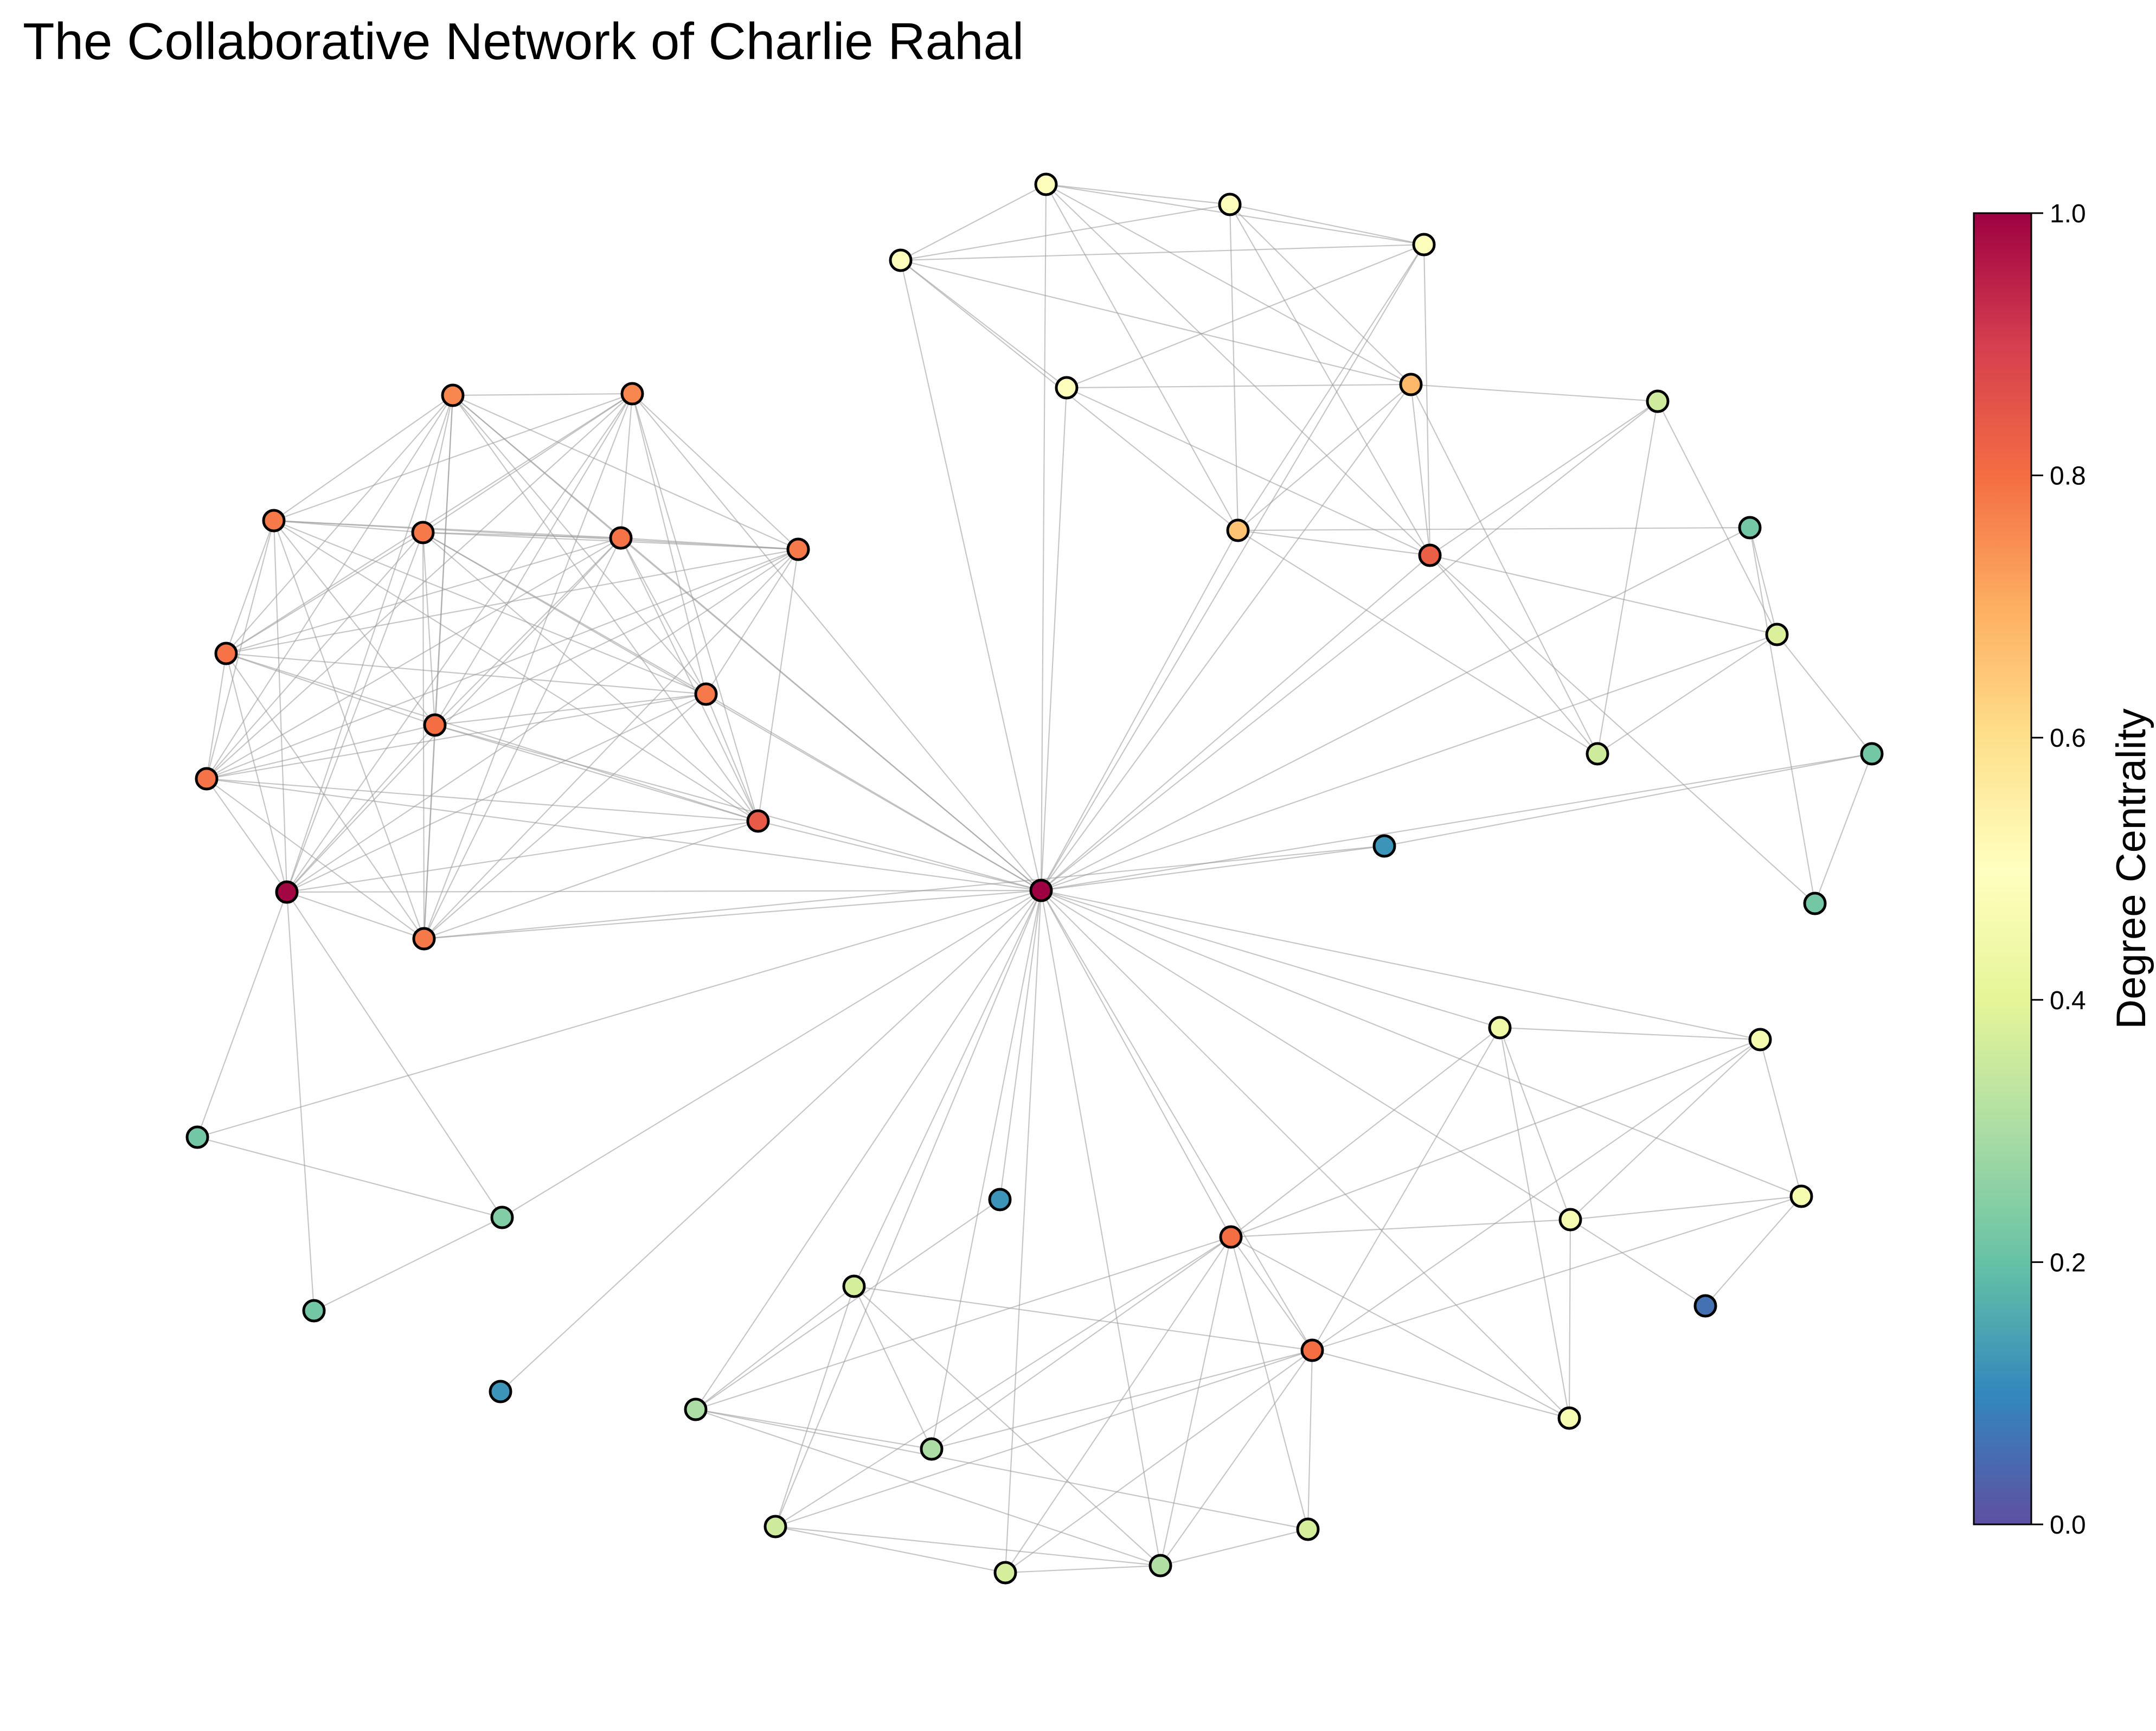 This screenshot has width=2156, height=1731. I want to click on edge-e3-e6, so click(1638, 1262).